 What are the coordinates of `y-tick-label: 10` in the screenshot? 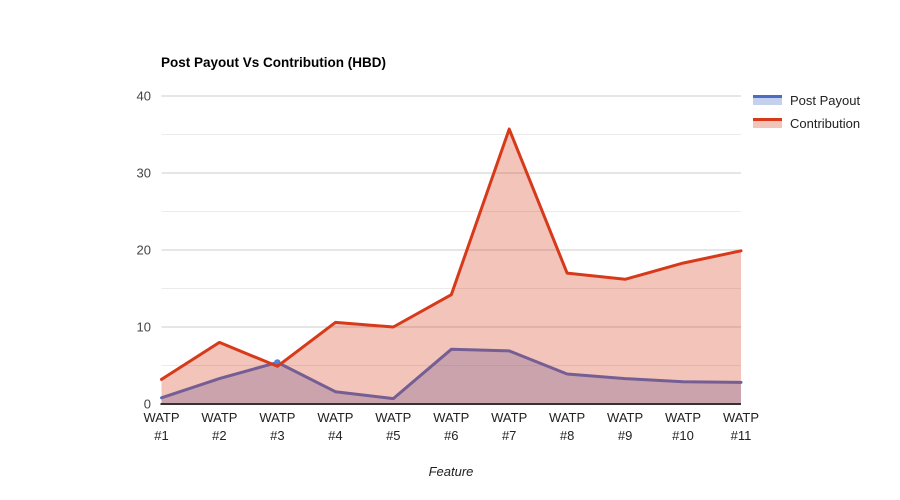 It's located at (144, 327).